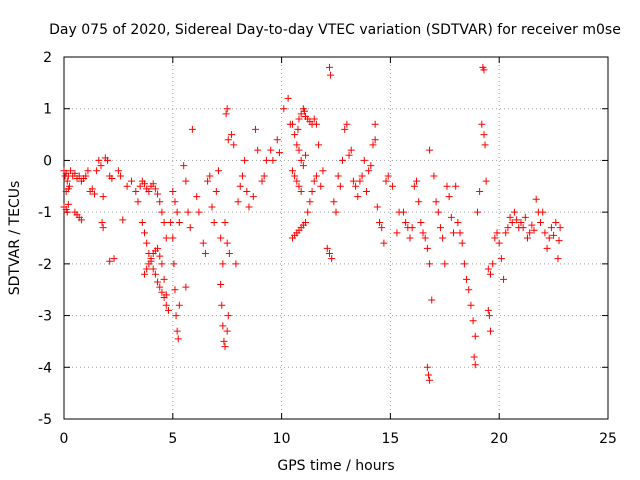 The image size is (640, 480). I want to click on y-tick-label: 2, so click(47, 58).